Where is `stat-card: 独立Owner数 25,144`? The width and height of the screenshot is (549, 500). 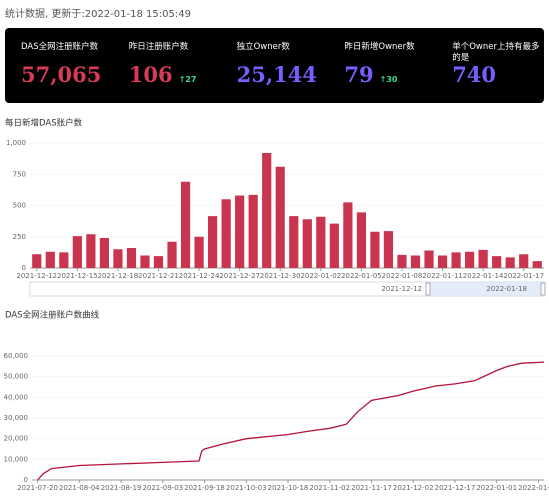
stat-card: 独立Owner数 25,144 is located at coordinates (275, 65).